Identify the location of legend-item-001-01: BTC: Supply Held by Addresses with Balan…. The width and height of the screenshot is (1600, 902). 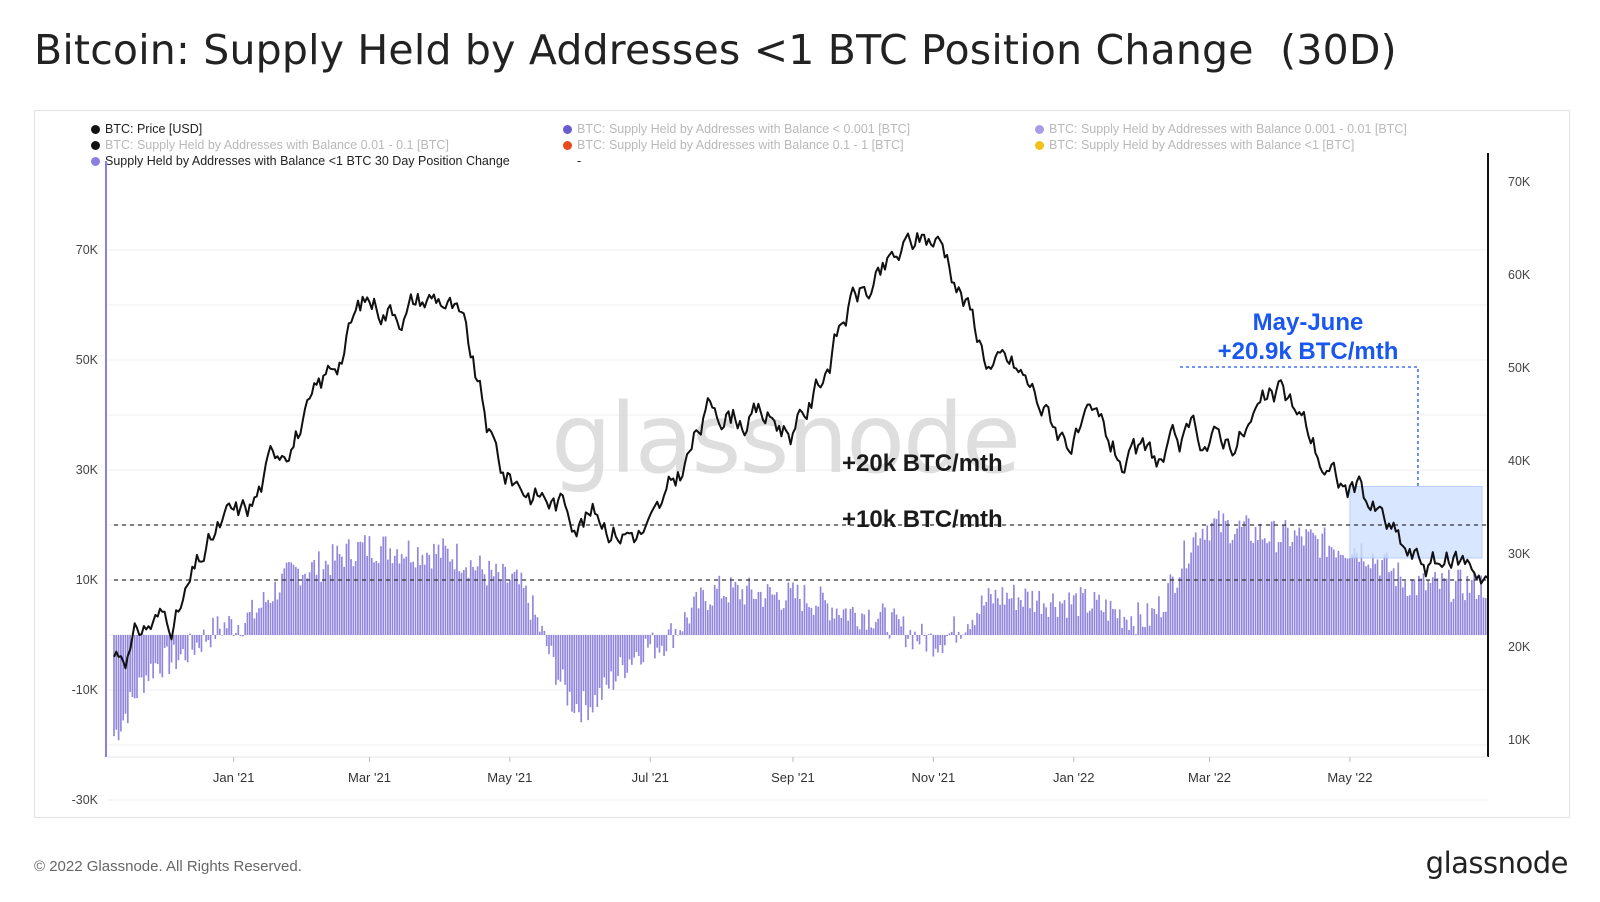
(270, 145).